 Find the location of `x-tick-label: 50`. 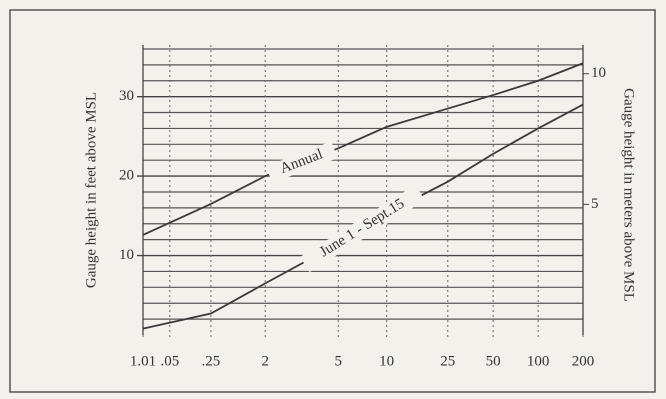

x-tick-label: 50 is located at coordinates (493, 361).